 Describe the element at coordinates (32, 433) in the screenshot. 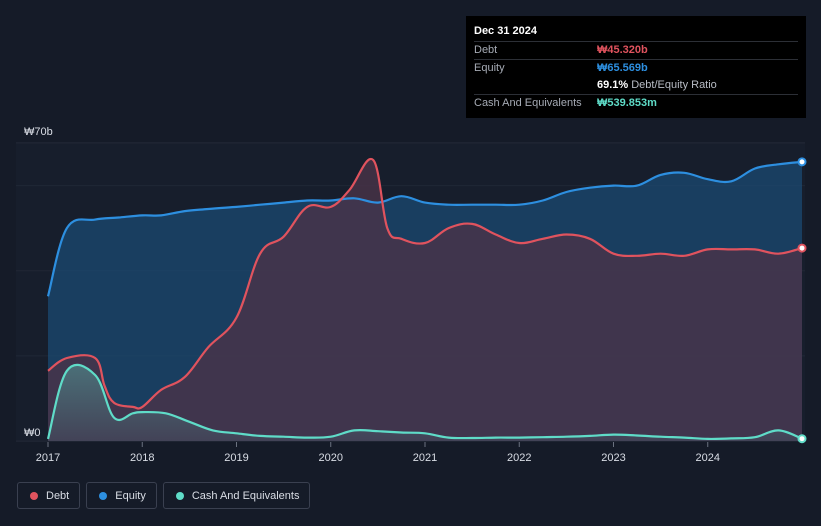

I see `y-axis-zero-label: ₩0` at that location.